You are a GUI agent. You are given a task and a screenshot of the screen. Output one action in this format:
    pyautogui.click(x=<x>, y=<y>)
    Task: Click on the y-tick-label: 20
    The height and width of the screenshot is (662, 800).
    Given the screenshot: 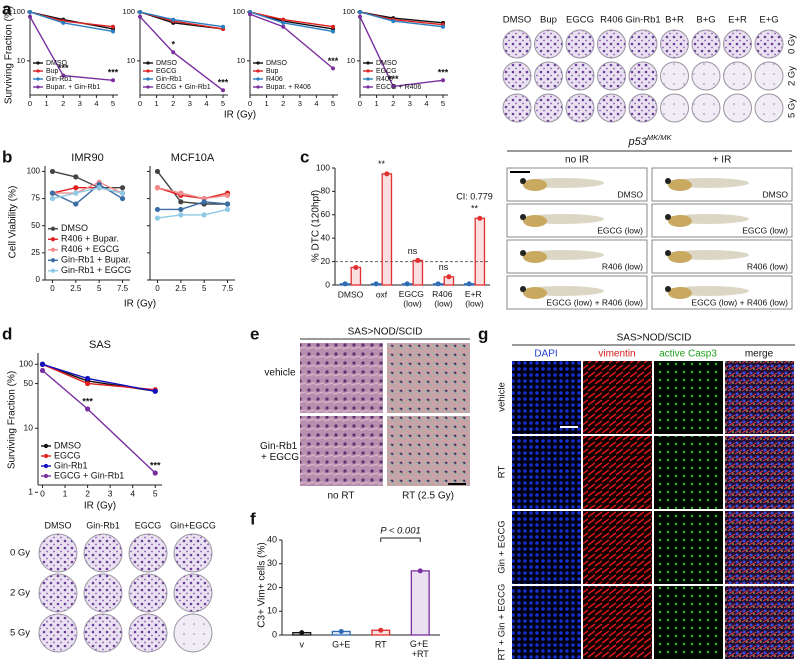 What is the action you would take?
    pyautogui.click(x=326, y=261)
    